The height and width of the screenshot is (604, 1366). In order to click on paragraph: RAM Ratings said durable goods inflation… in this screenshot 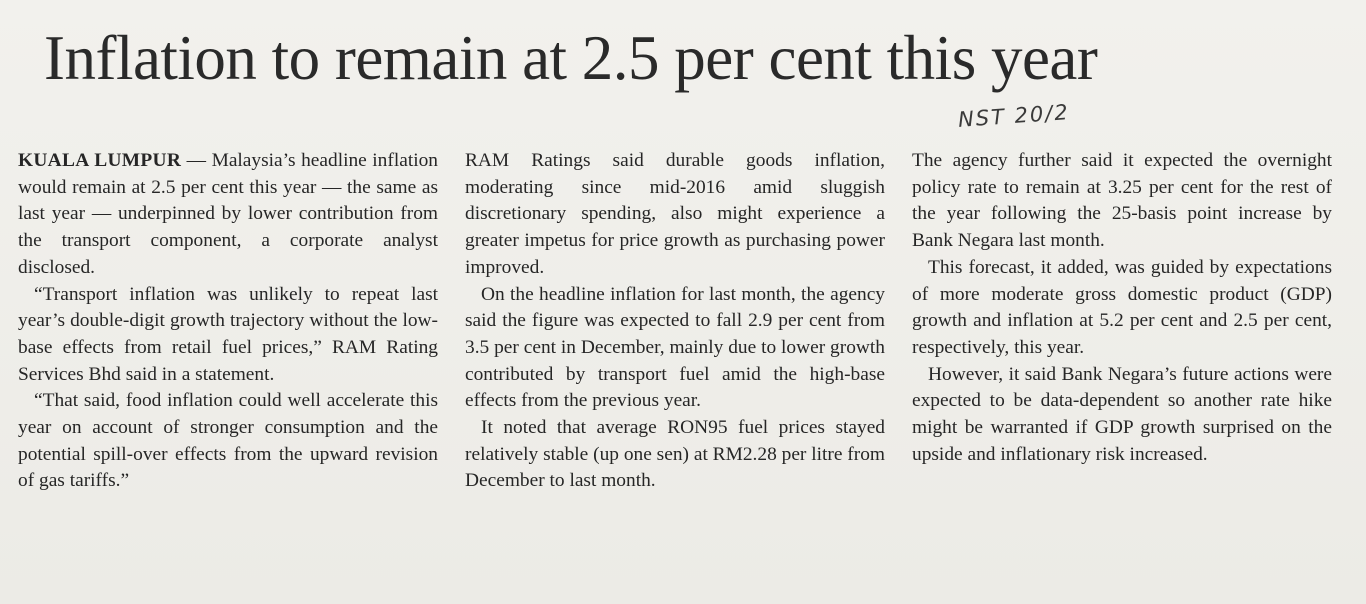, I will do `click(675, 215)`.